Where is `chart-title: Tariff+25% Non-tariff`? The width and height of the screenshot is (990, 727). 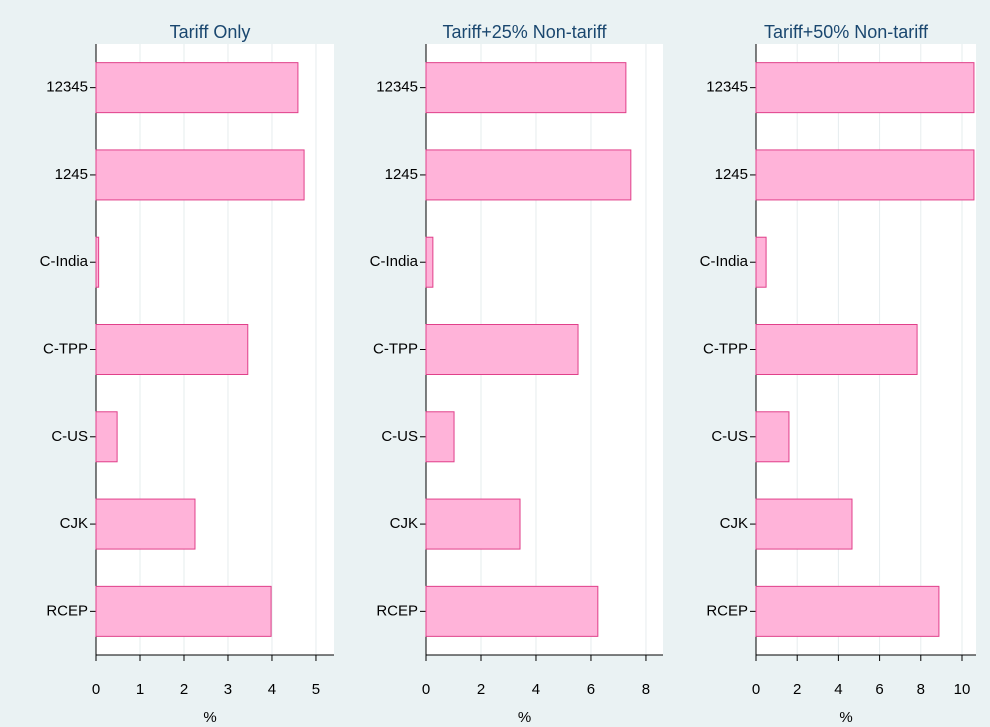 chart-title: Tariff+25% Non-tariff is located at coordinates (525, 32).